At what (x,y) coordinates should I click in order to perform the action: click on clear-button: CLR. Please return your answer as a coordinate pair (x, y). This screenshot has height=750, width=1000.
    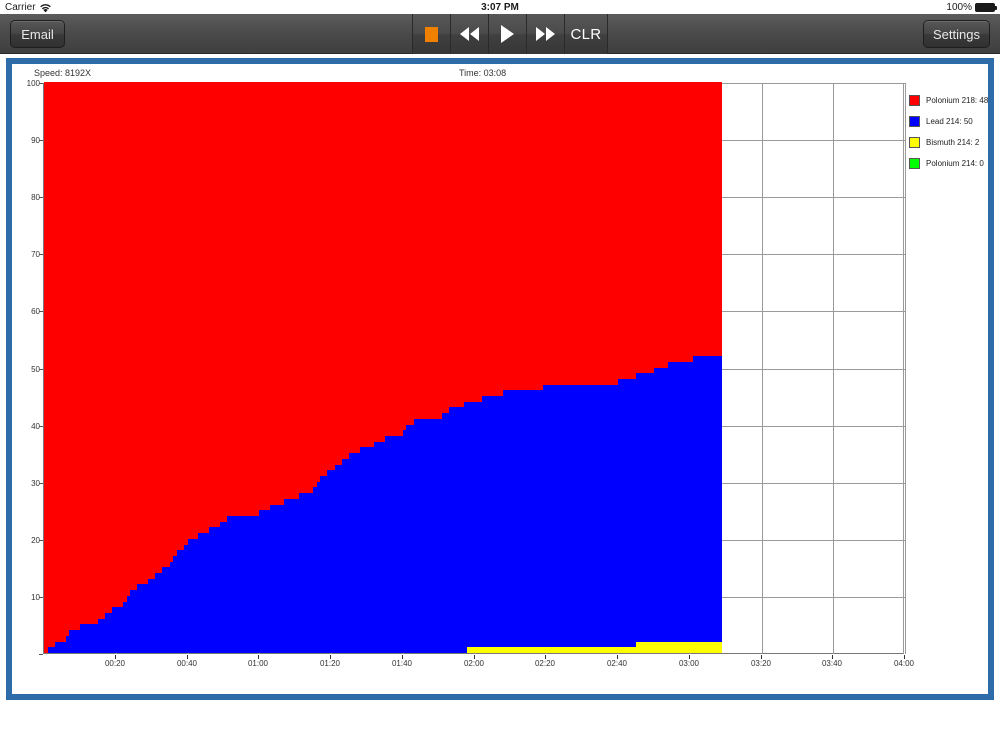
    Looking at the image, I should click on (586, 34).